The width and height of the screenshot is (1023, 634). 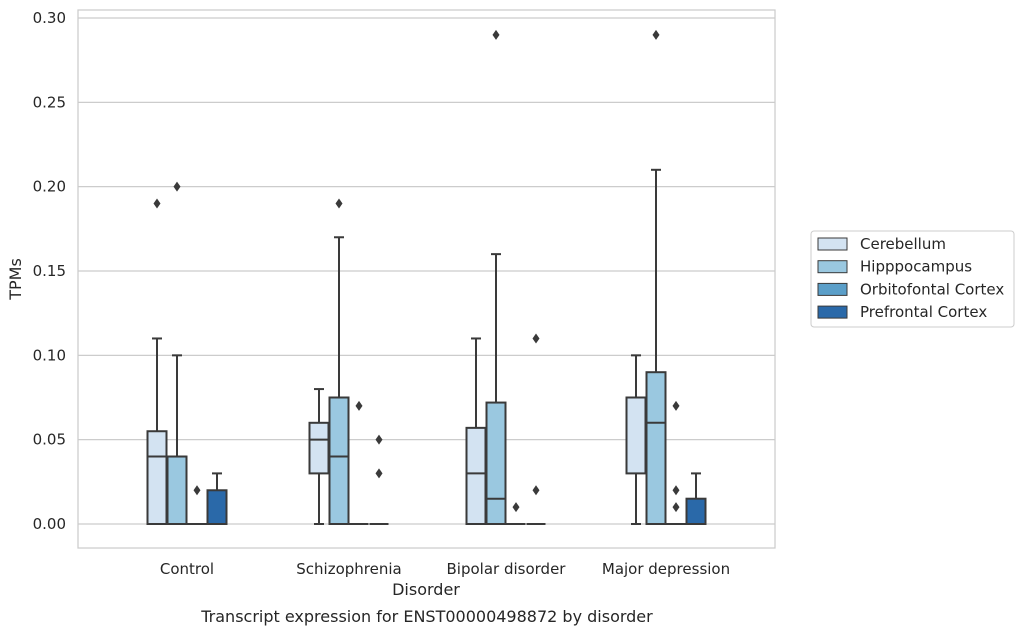 I want to click on y-tick-label: 0.15, so click(x=49, y=271).